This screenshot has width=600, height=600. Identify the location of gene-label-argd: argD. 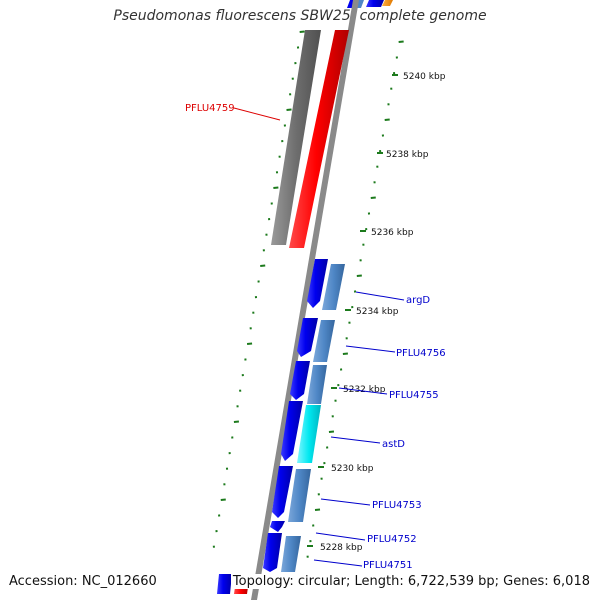
(418, 300).